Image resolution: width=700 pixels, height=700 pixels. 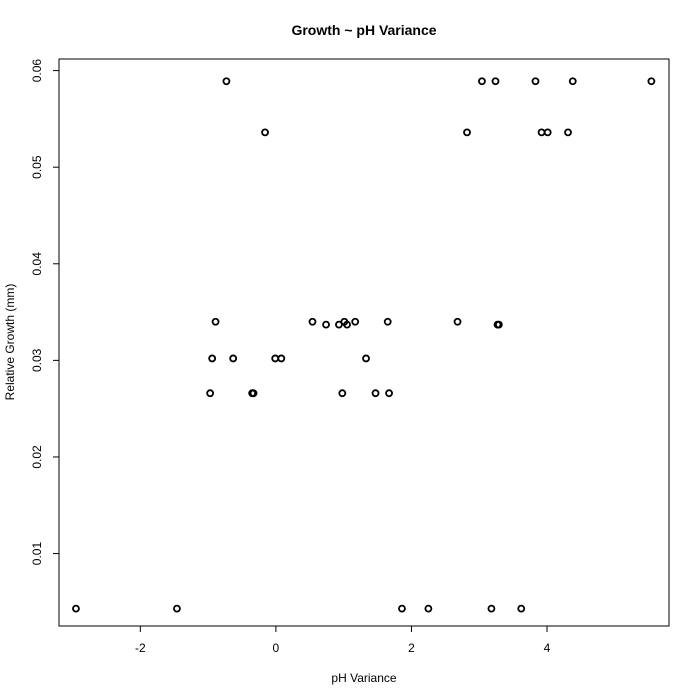 I want to click on y-tick-label: 0.06, so click(x=37, y=71).